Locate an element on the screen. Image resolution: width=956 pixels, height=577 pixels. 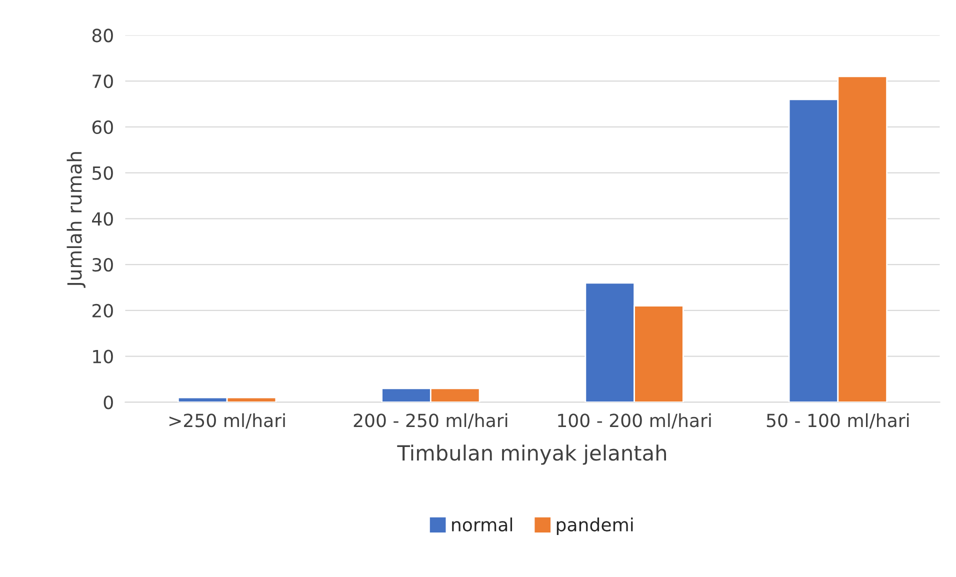
legend-label: pandemi is located at coordinates (594, 526).